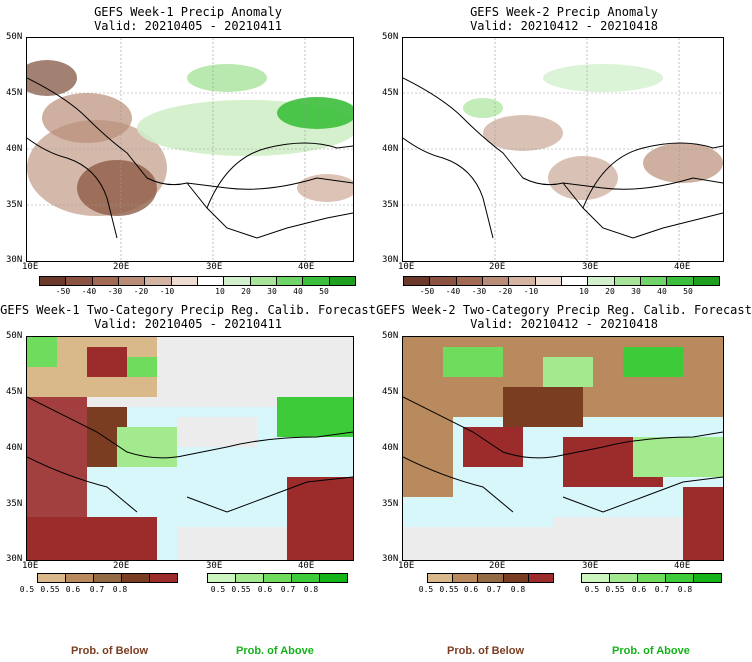  What do you see at coordinates (109, 651) in the screenshot?
I see `prob-below-caption: Prob. of Below` at bounding box center [109, 651].